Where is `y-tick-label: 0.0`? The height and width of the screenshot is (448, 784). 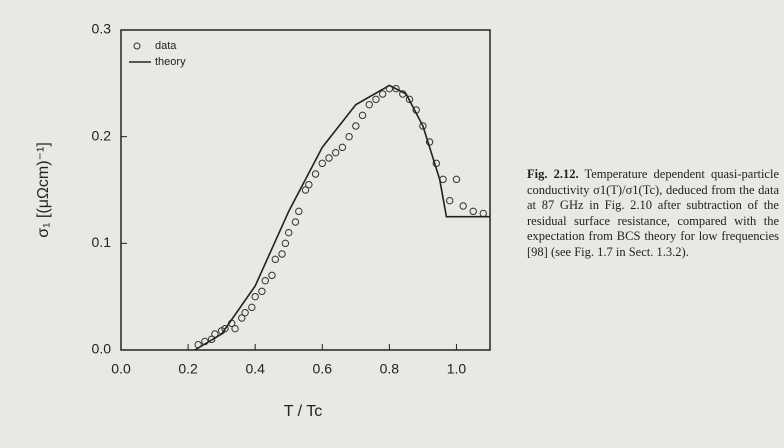
y-tick-label: 0.0 is located at coordinates (102, 349).